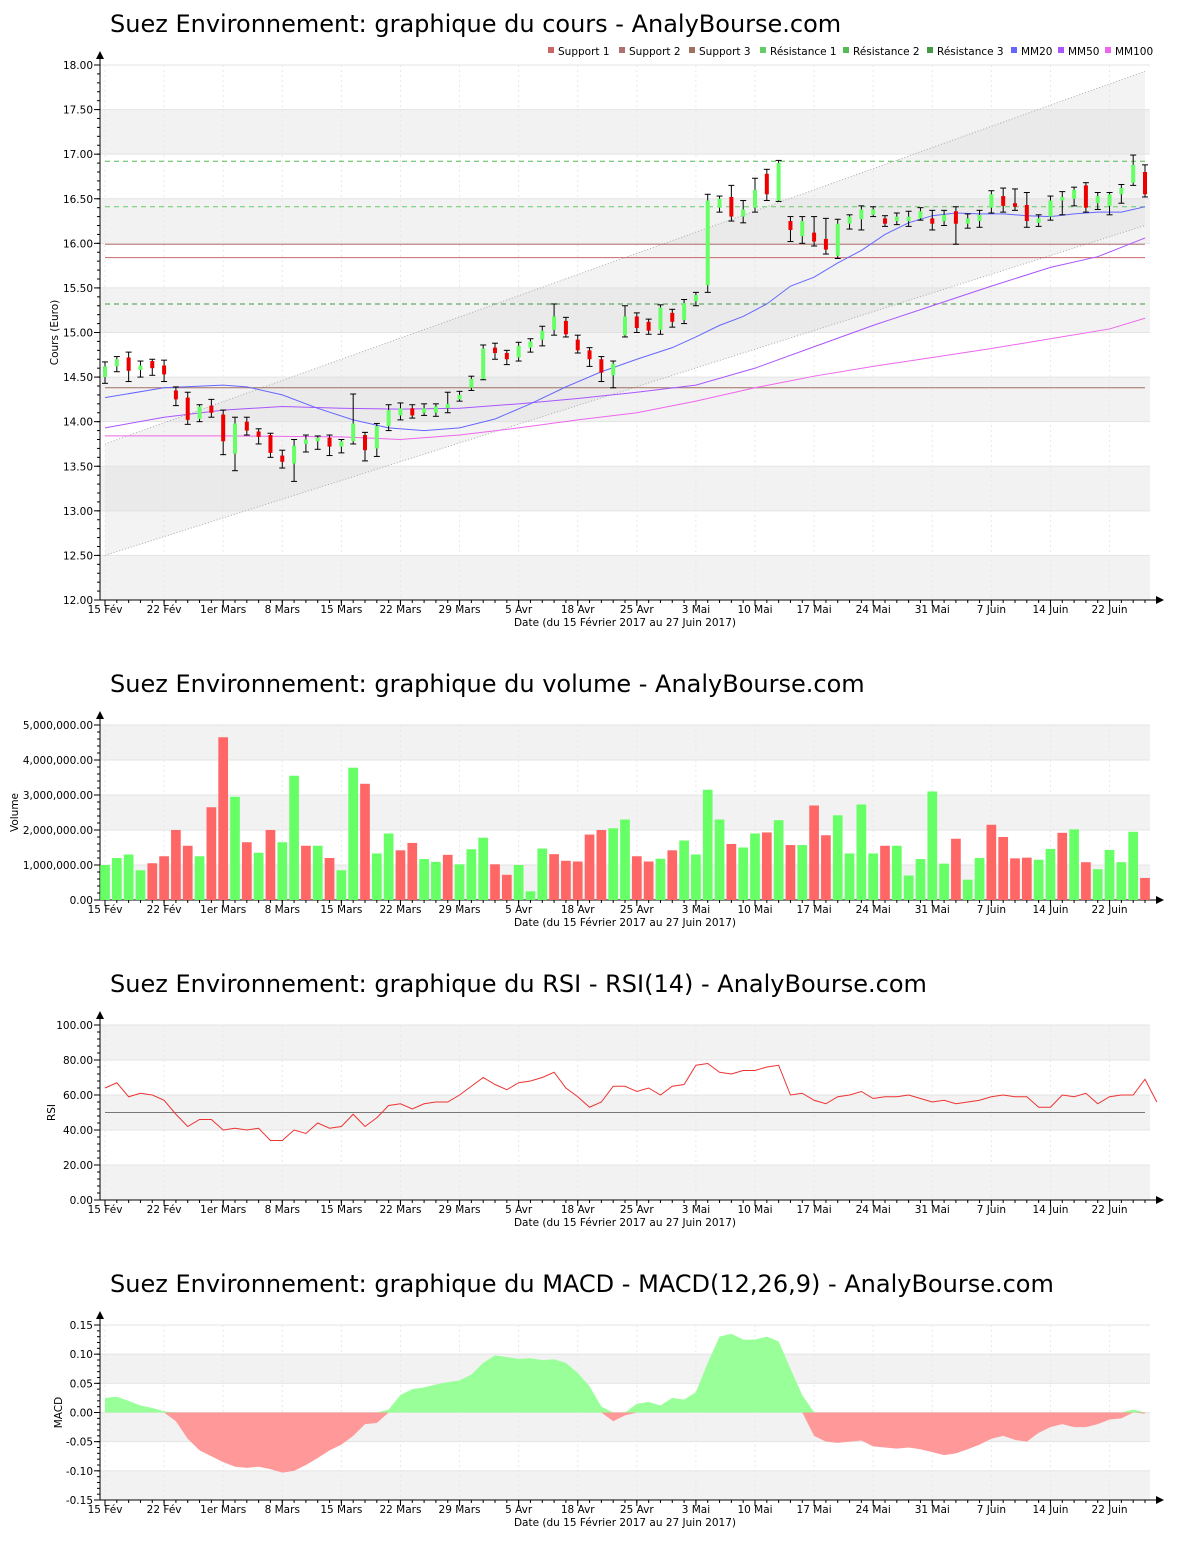 The image size is (1200, 1550). What do you see at coordinates (625, 1485) in the screenshot?
I see `macd-grid-band` at bounding box center [625, 1485].